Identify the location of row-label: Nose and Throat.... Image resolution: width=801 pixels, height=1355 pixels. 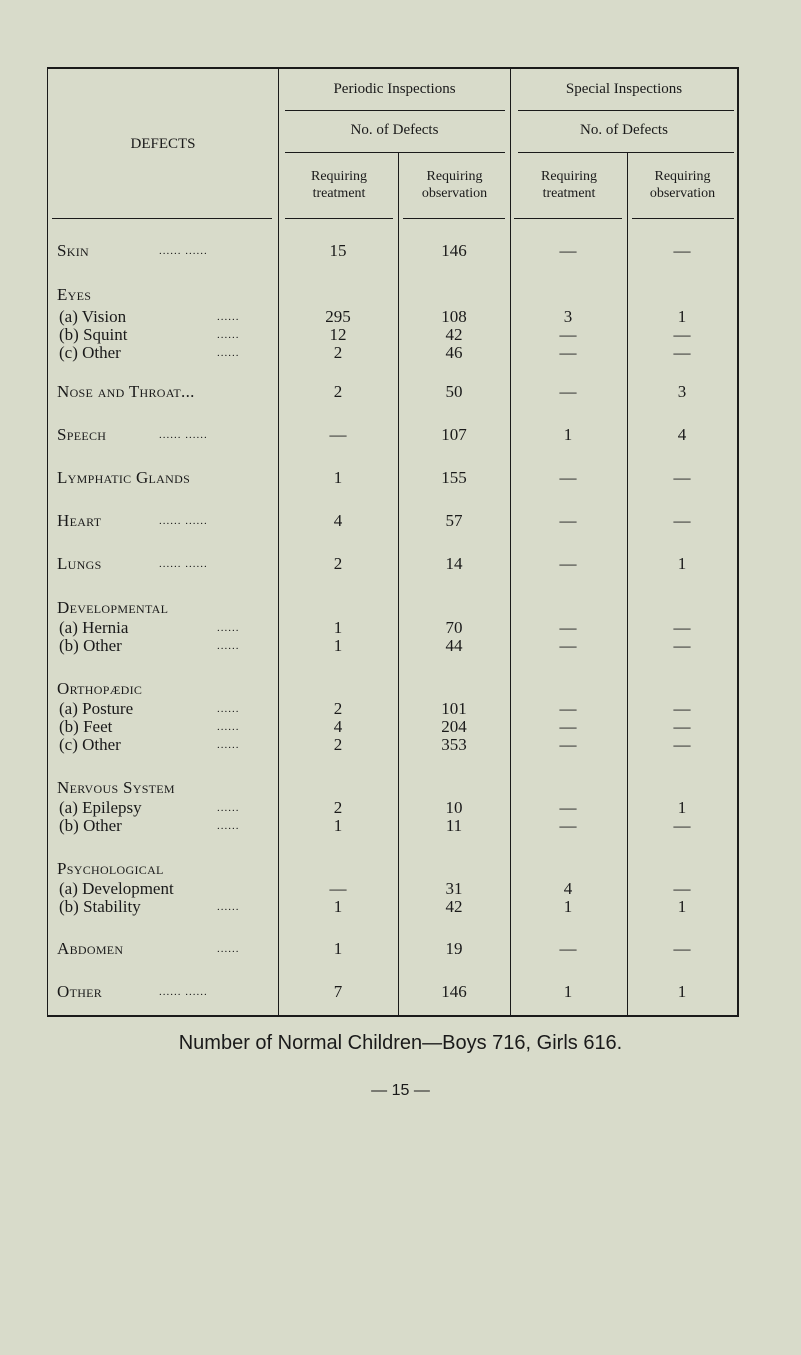
(126, 391).